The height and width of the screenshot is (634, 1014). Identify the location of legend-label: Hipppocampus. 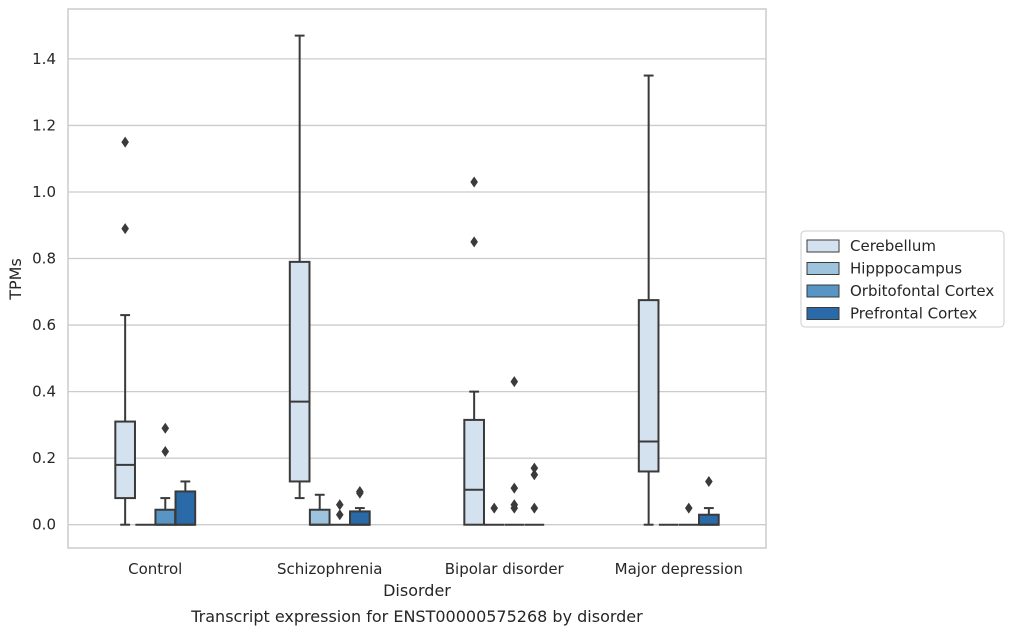
(906, 269).